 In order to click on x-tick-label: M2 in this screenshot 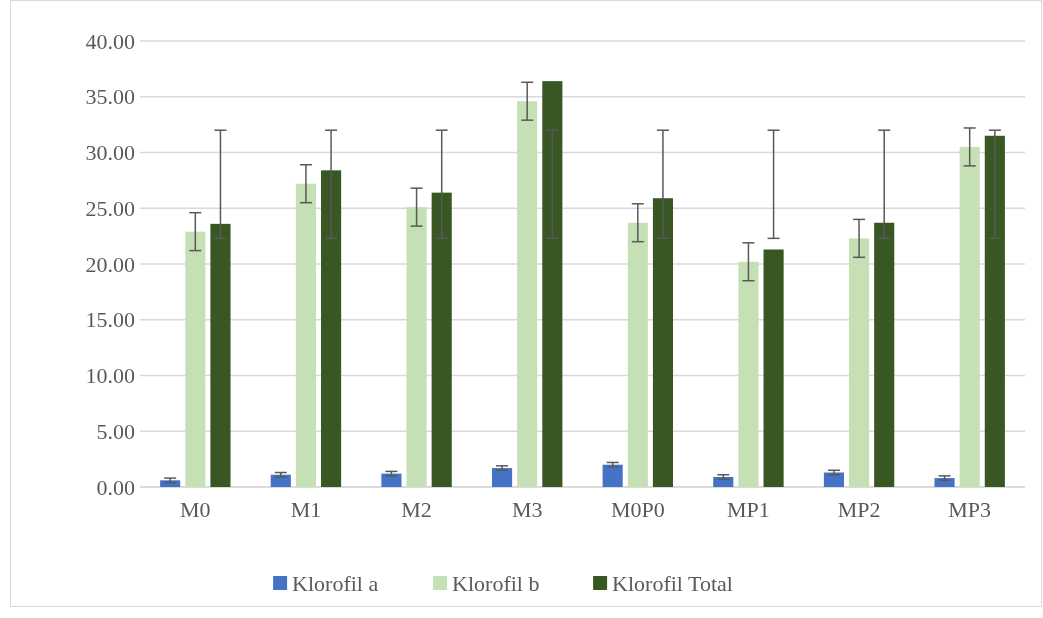, I will do `click(416, 509)`.